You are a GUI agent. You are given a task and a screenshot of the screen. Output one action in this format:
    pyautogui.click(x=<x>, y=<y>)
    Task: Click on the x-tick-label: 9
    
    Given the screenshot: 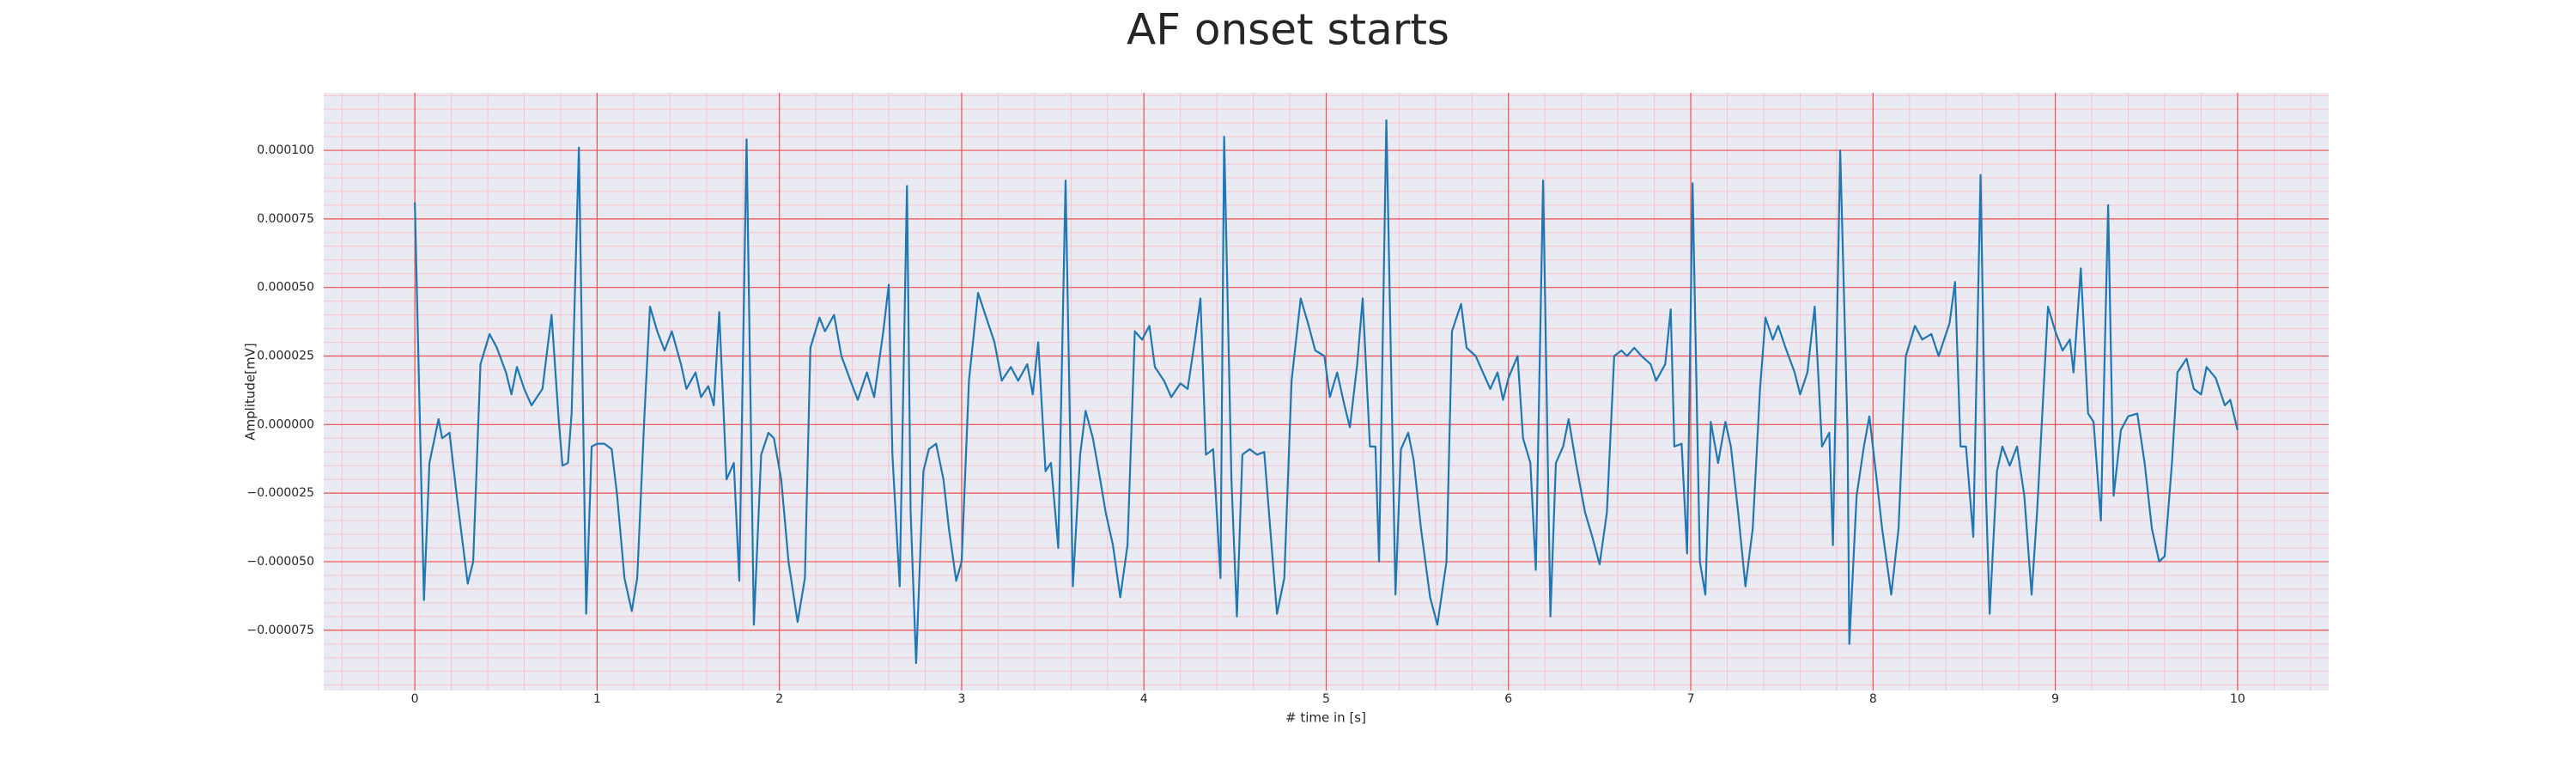 What is the action you would take?
    pyautogui.click(x=2055, y=699)
    